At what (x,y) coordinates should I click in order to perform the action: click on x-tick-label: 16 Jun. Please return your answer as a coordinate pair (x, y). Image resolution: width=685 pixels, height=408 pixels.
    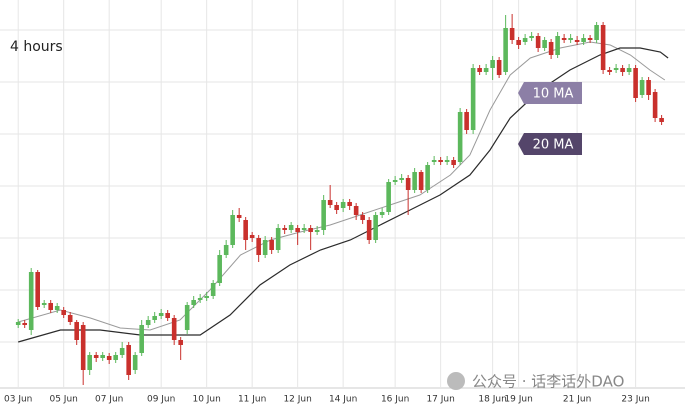
    Looking at the image, I should click on (395, 400).